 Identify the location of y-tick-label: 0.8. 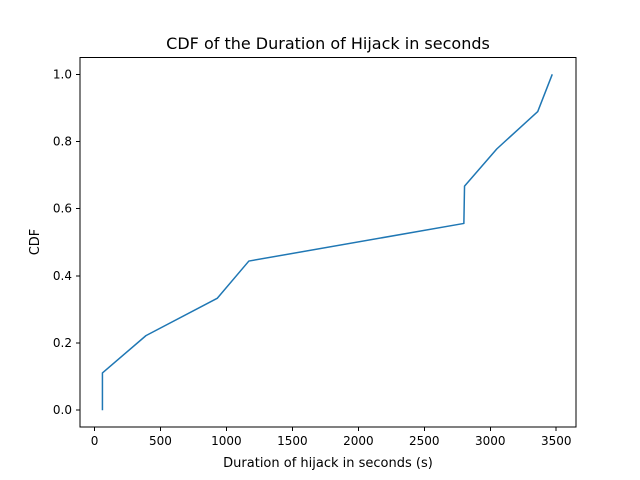
(62, 141).